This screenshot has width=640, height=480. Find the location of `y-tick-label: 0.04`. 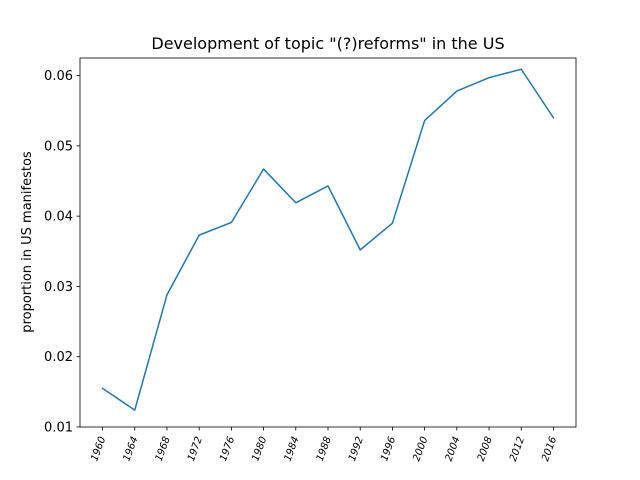

y-tick-label: 0.04 is located at coordinates (58, 217).